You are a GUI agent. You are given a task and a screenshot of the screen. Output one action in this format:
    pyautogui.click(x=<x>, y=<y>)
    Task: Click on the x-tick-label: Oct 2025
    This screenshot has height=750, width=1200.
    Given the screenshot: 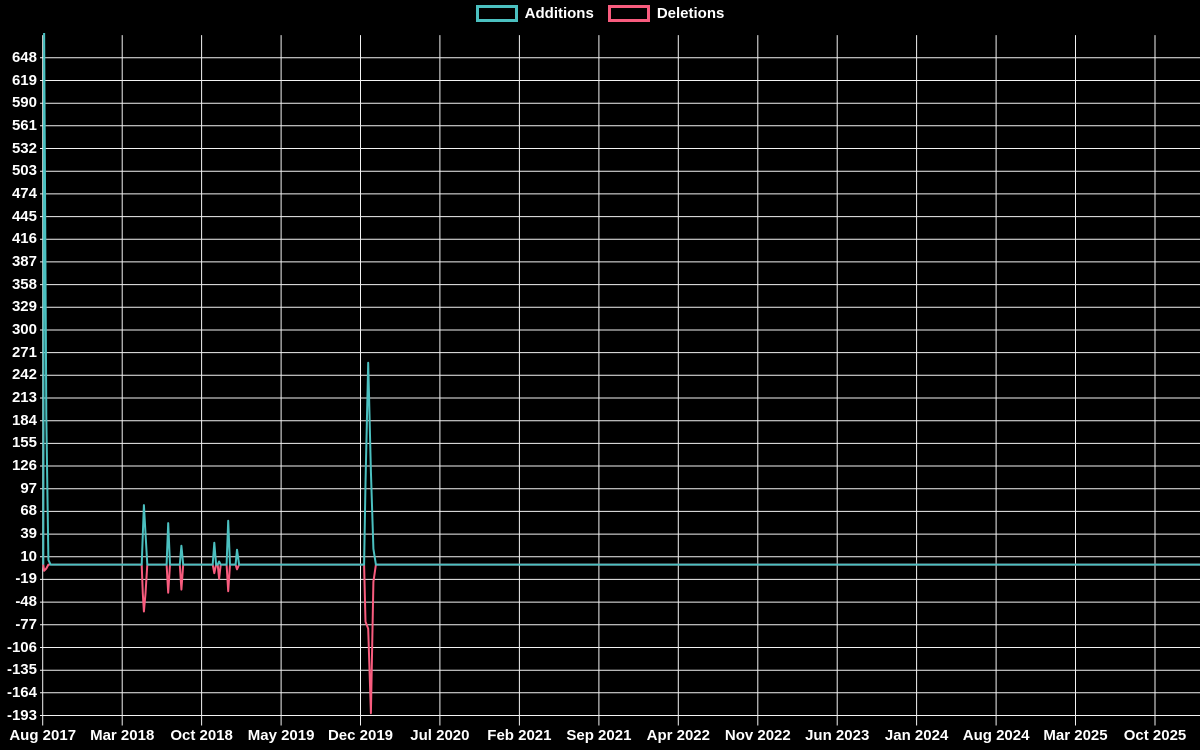 What is the action you would take?
    pyautogui.click(x=1155, y=735)
    